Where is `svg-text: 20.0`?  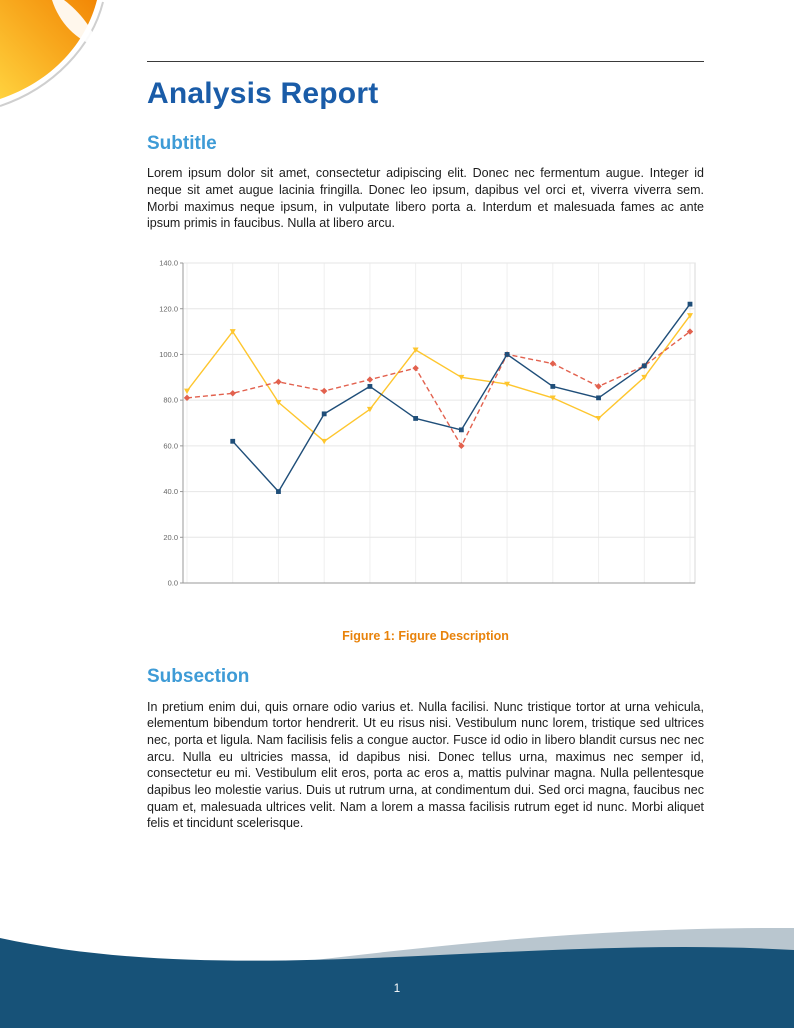
svg-text: 20.0 is located at coordinates (170, 537).